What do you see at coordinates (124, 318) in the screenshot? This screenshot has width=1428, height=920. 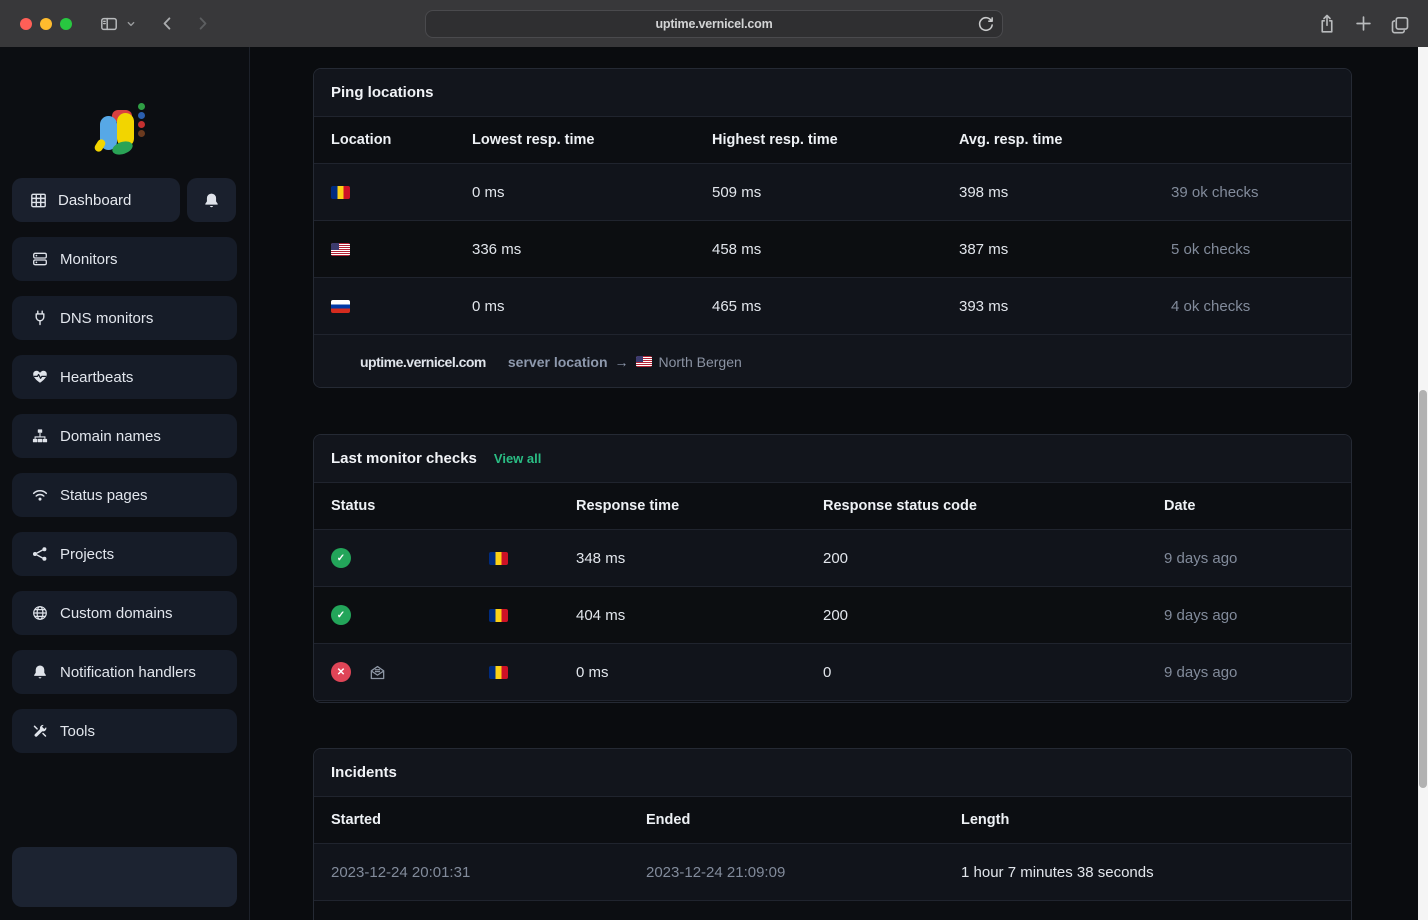 I see `sidebar-item-dns-monitors: DNS monitors` at bounding box center [124, 318].